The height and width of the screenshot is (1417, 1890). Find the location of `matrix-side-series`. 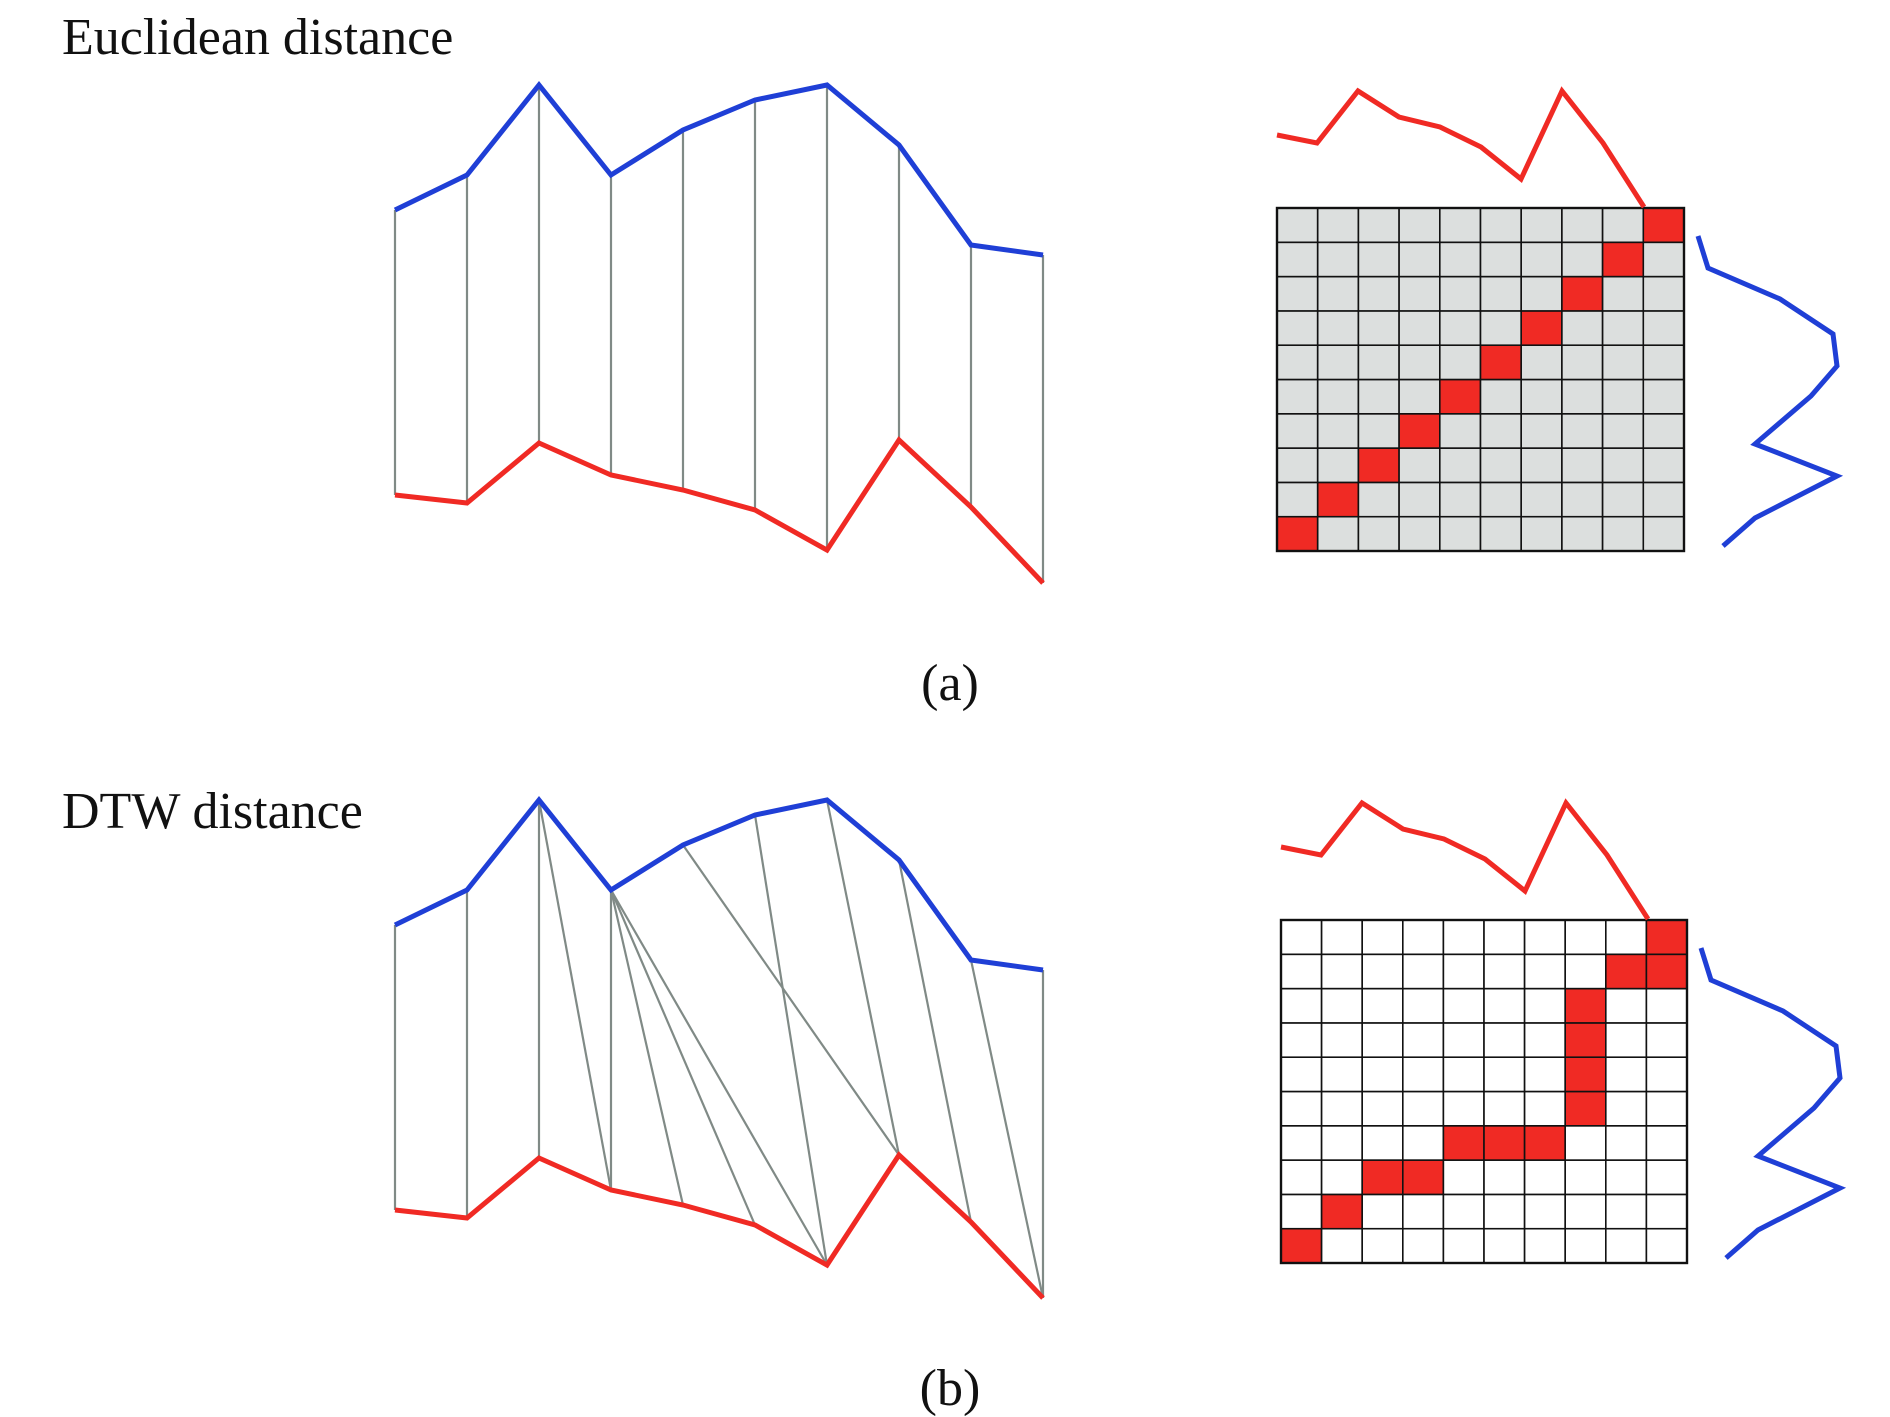

matrix-side-series is located at coordinates (1772, 1103).